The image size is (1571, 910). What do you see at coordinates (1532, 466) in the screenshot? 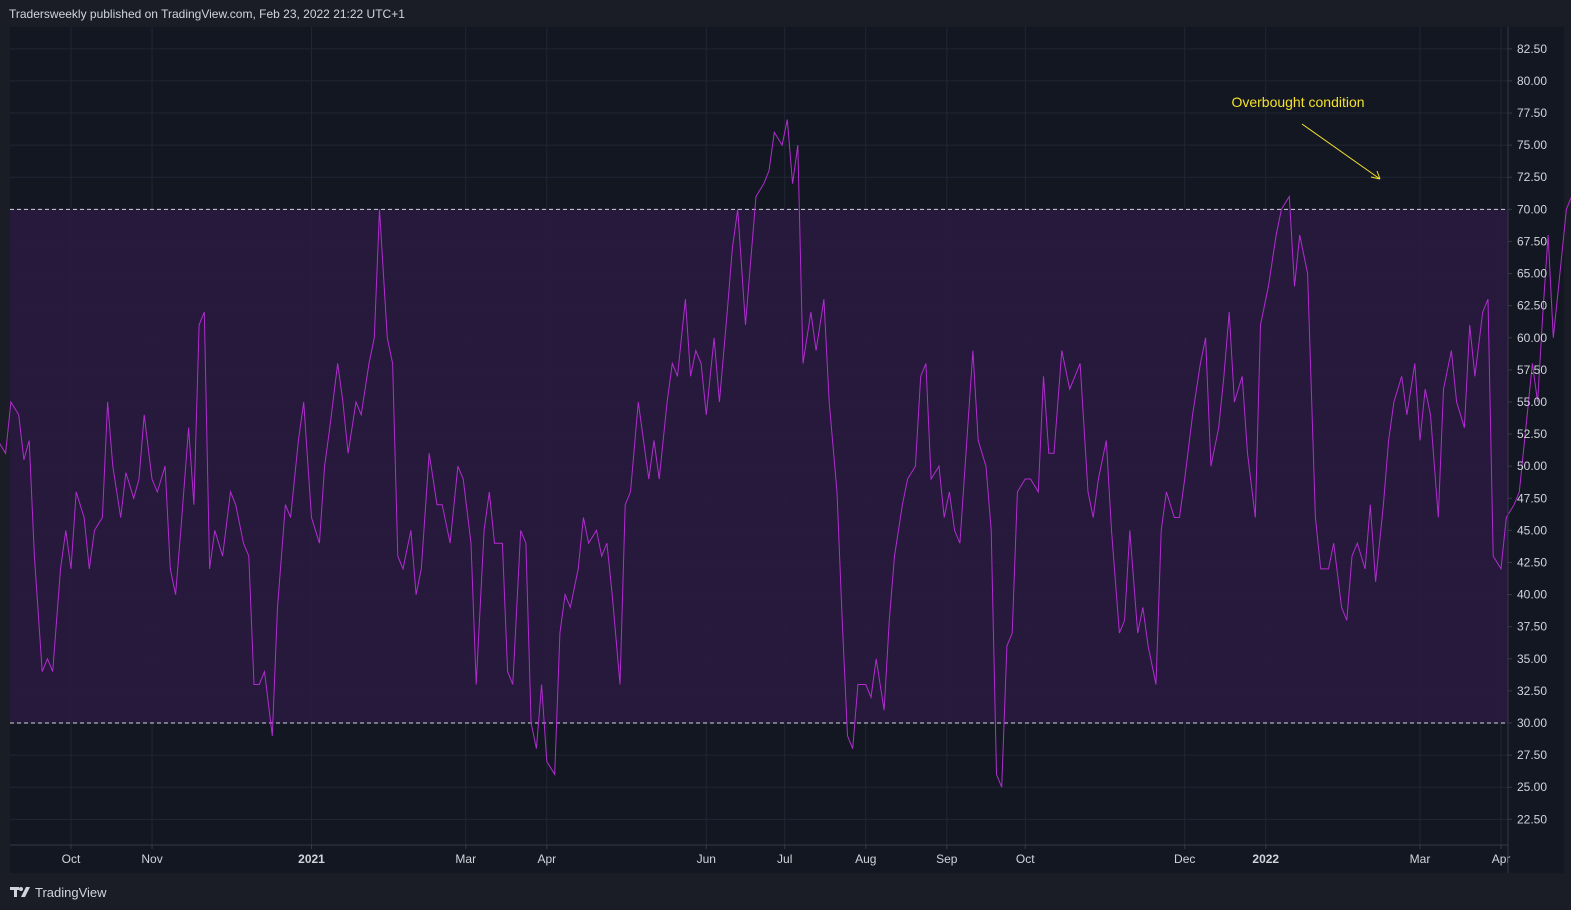
I see `y-tick-label: 50.00` at bounding box center [1532, 466].